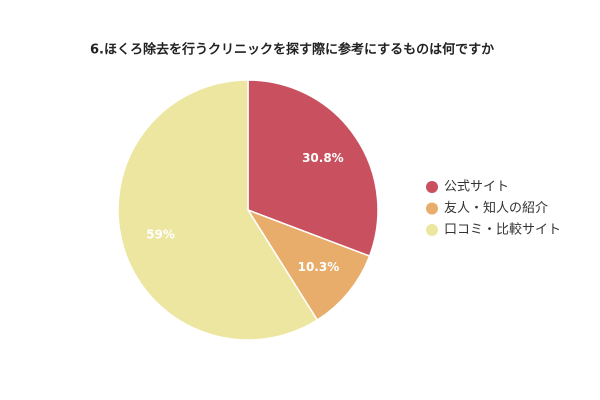  Describe the element at coordinates (323, 158) in the screenshot. I see `data-label: 30.8%` at that location.